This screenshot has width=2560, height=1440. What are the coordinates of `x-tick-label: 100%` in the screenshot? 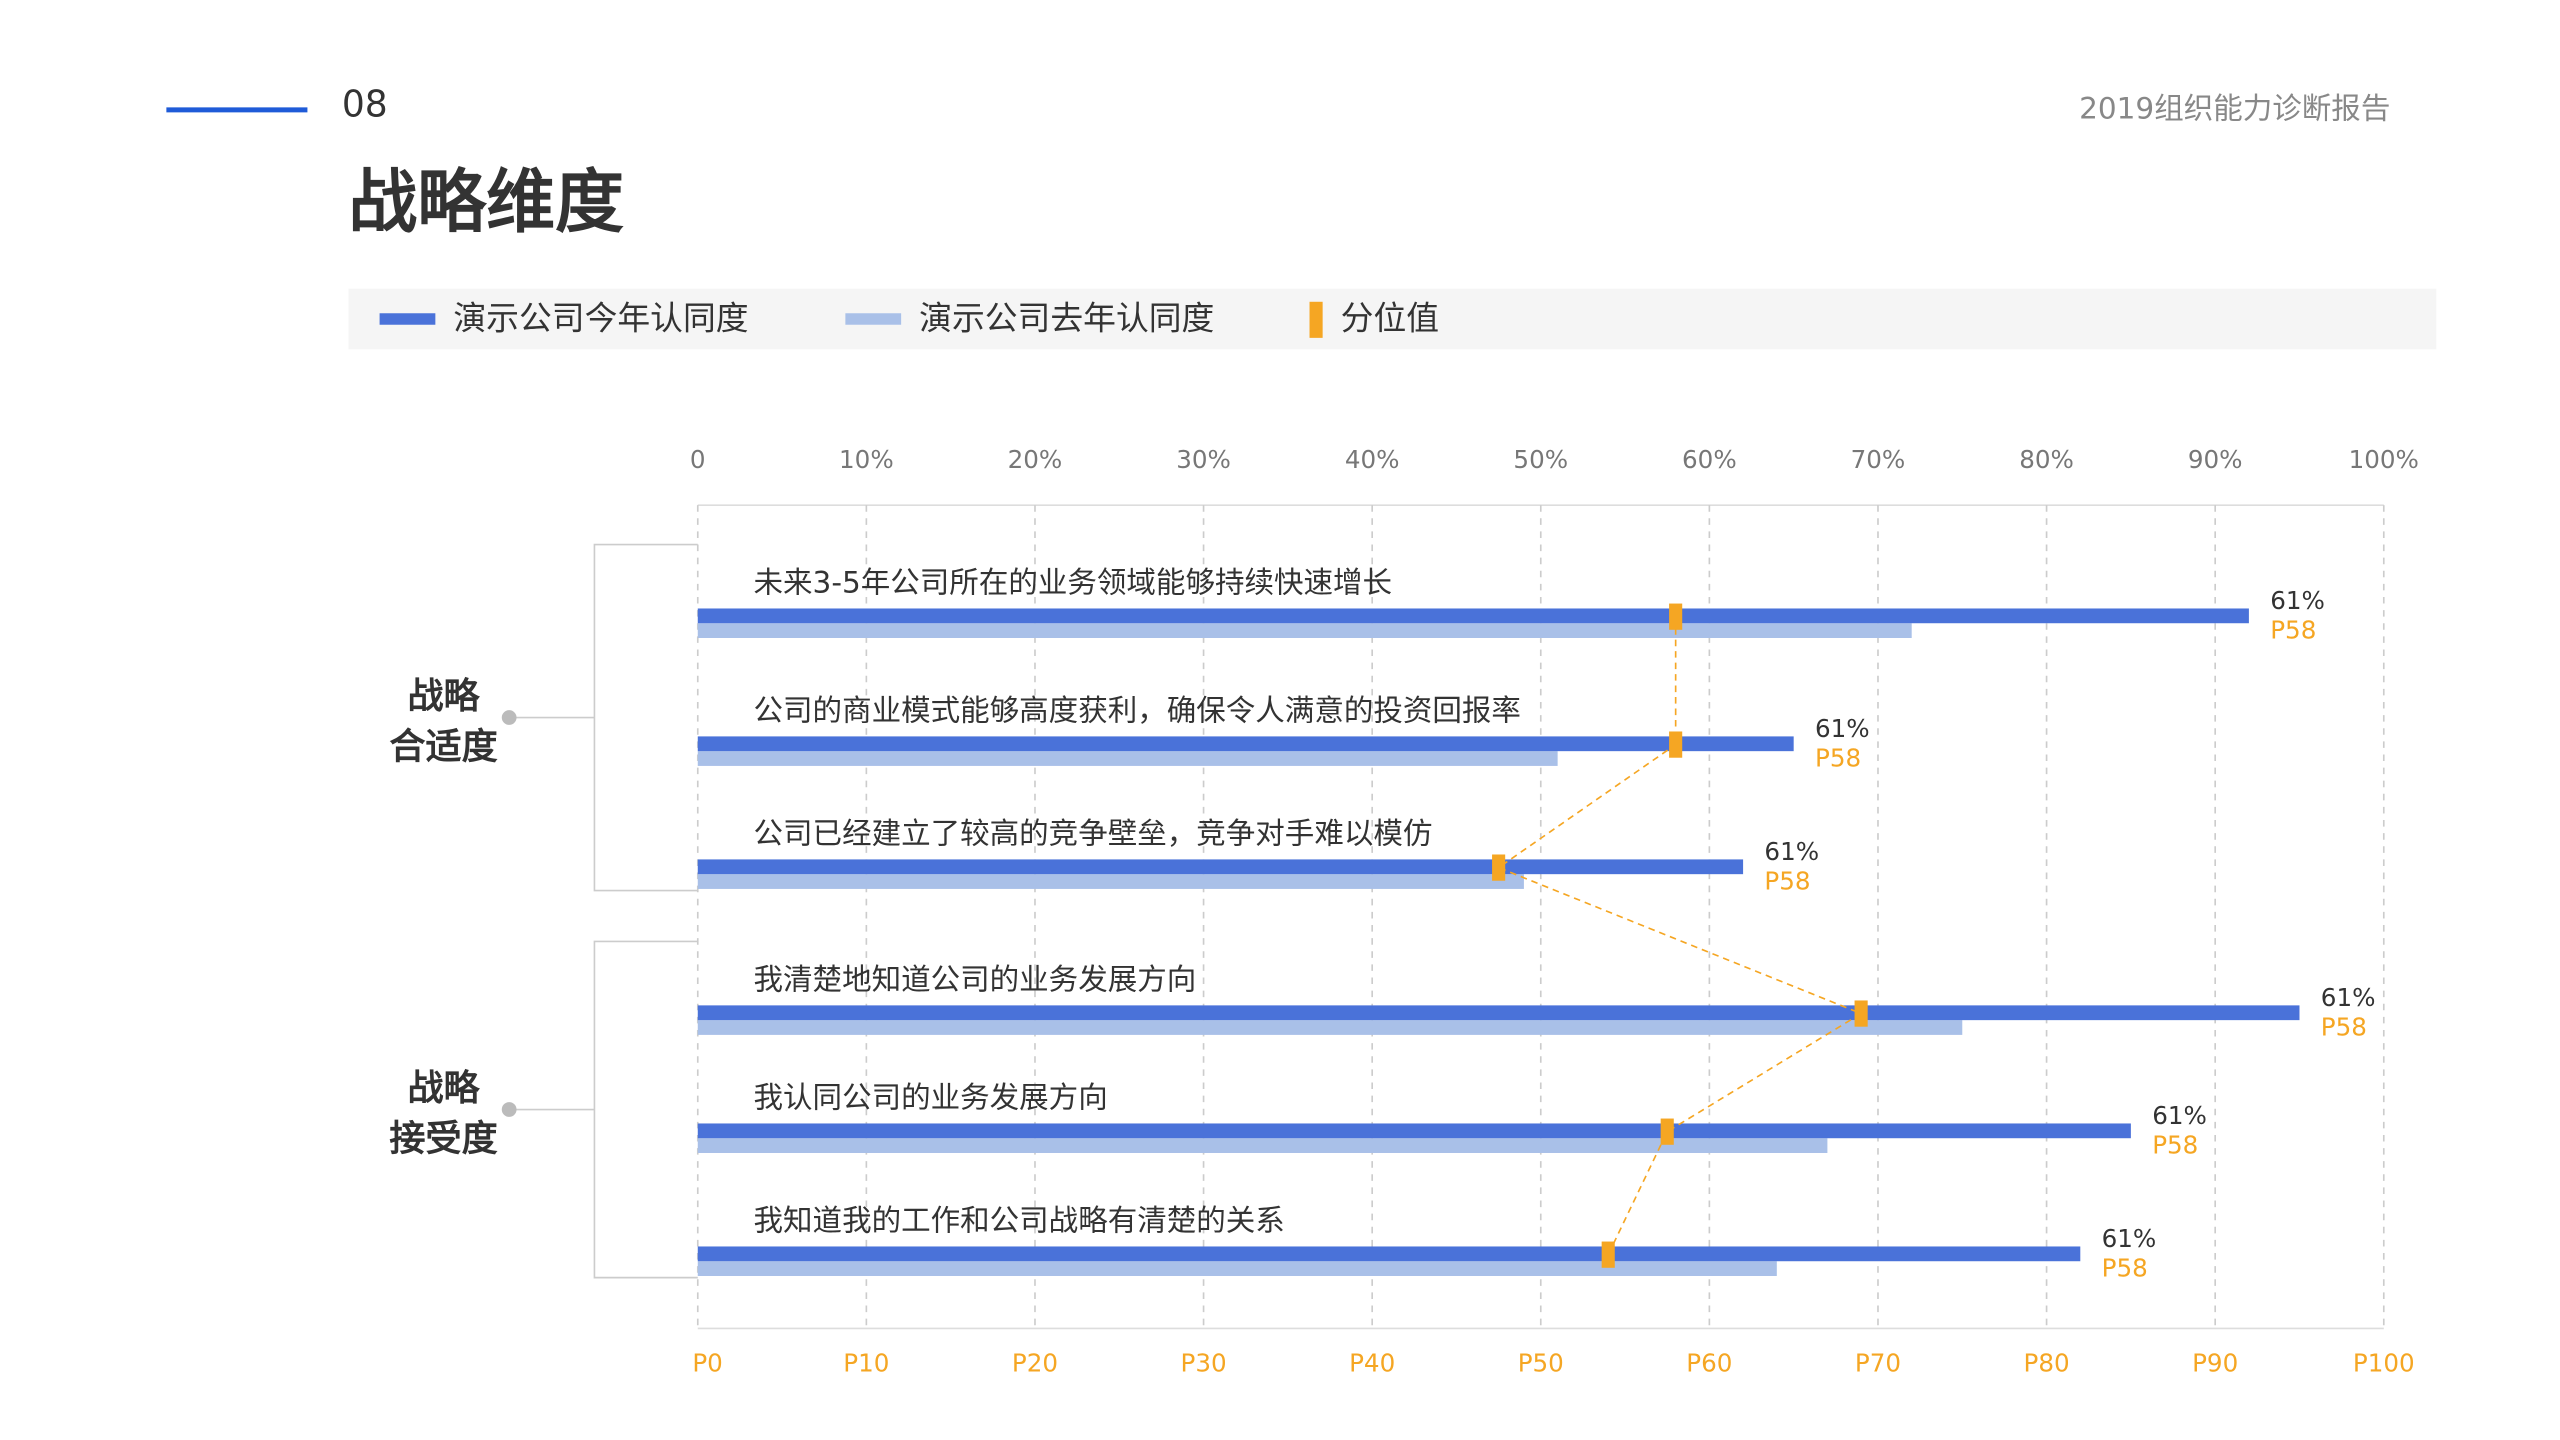 It's located at (2384, 459).